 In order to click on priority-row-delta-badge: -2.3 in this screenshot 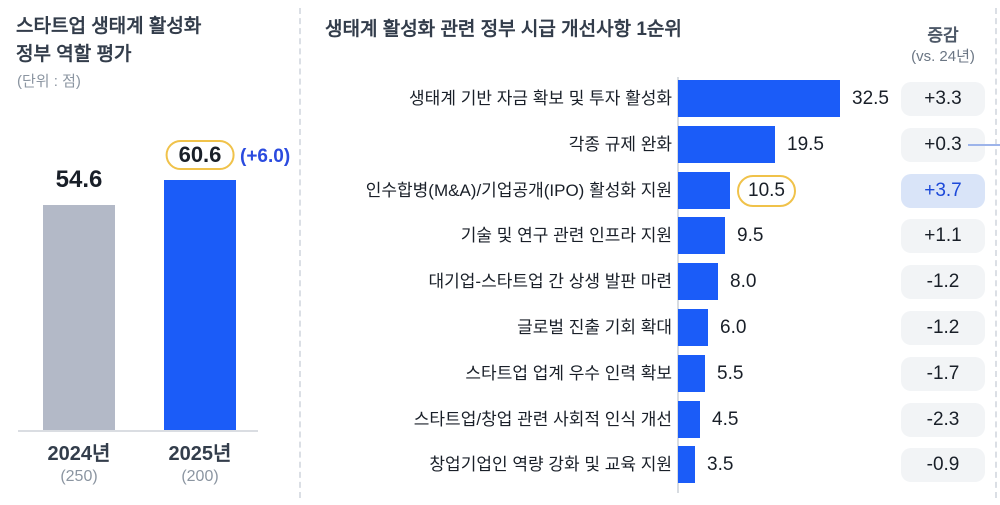, I will do `click(943, 419)`.